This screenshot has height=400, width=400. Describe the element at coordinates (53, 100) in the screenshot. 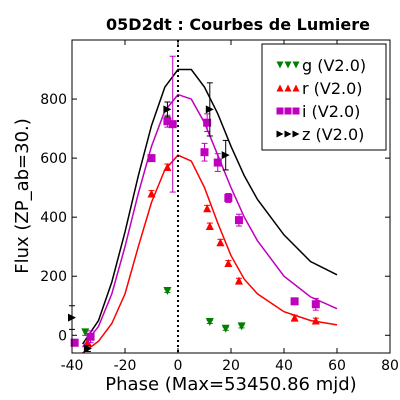

I see `y-tick-label: 800` at that location.